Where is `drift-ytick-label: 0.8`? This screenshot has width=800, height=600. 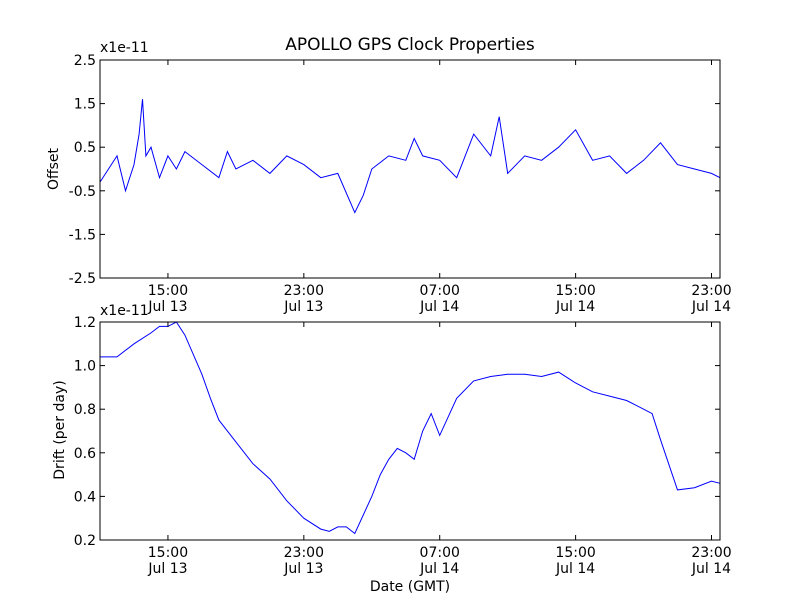
drift-ytick-label: 0.8 is located at coordinates (85, 410).